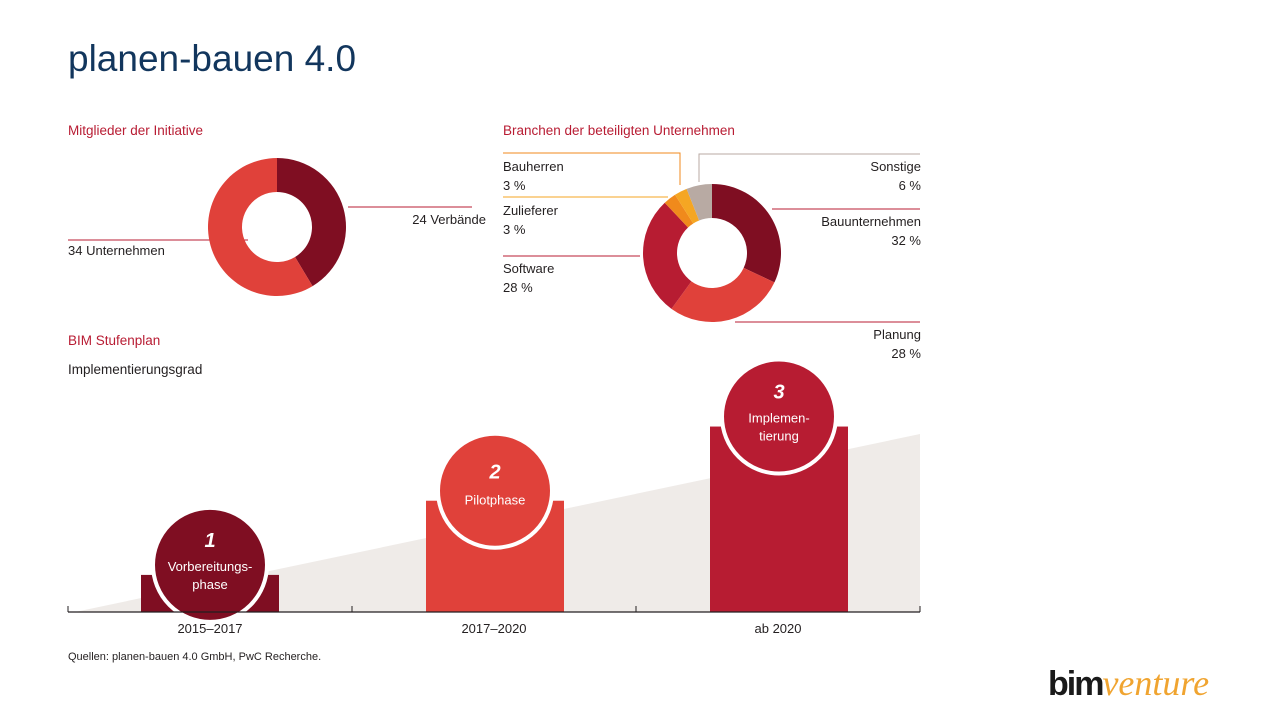 The width and height of the screenshot is (1280, 720). I want to click on industries-slice-planung, so click(723, 294).